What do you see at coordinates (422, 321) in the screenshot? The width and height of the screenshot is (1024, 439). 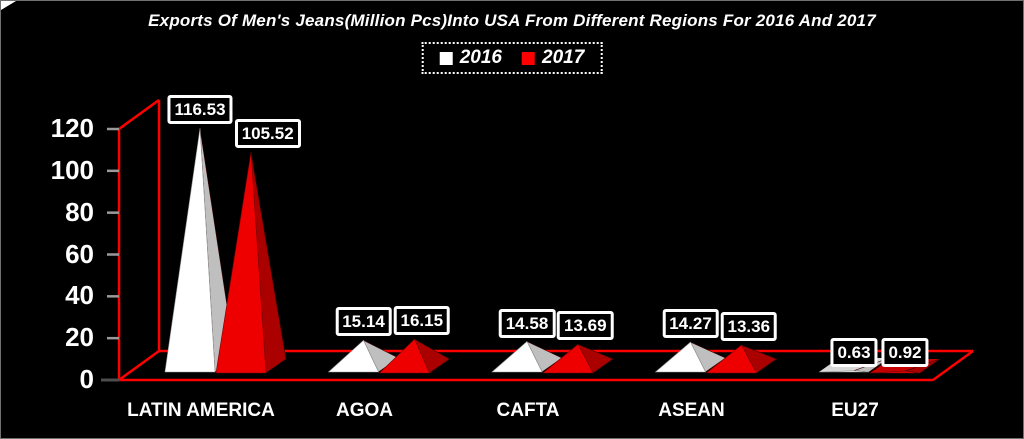 I see `value-label-2017: 16.15` at bounding box center [422, 321].